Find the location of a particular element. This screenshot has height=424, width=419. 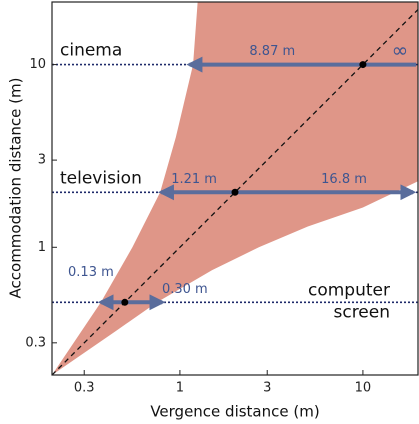

viewing-name: television is located at coordinates (101, 178).